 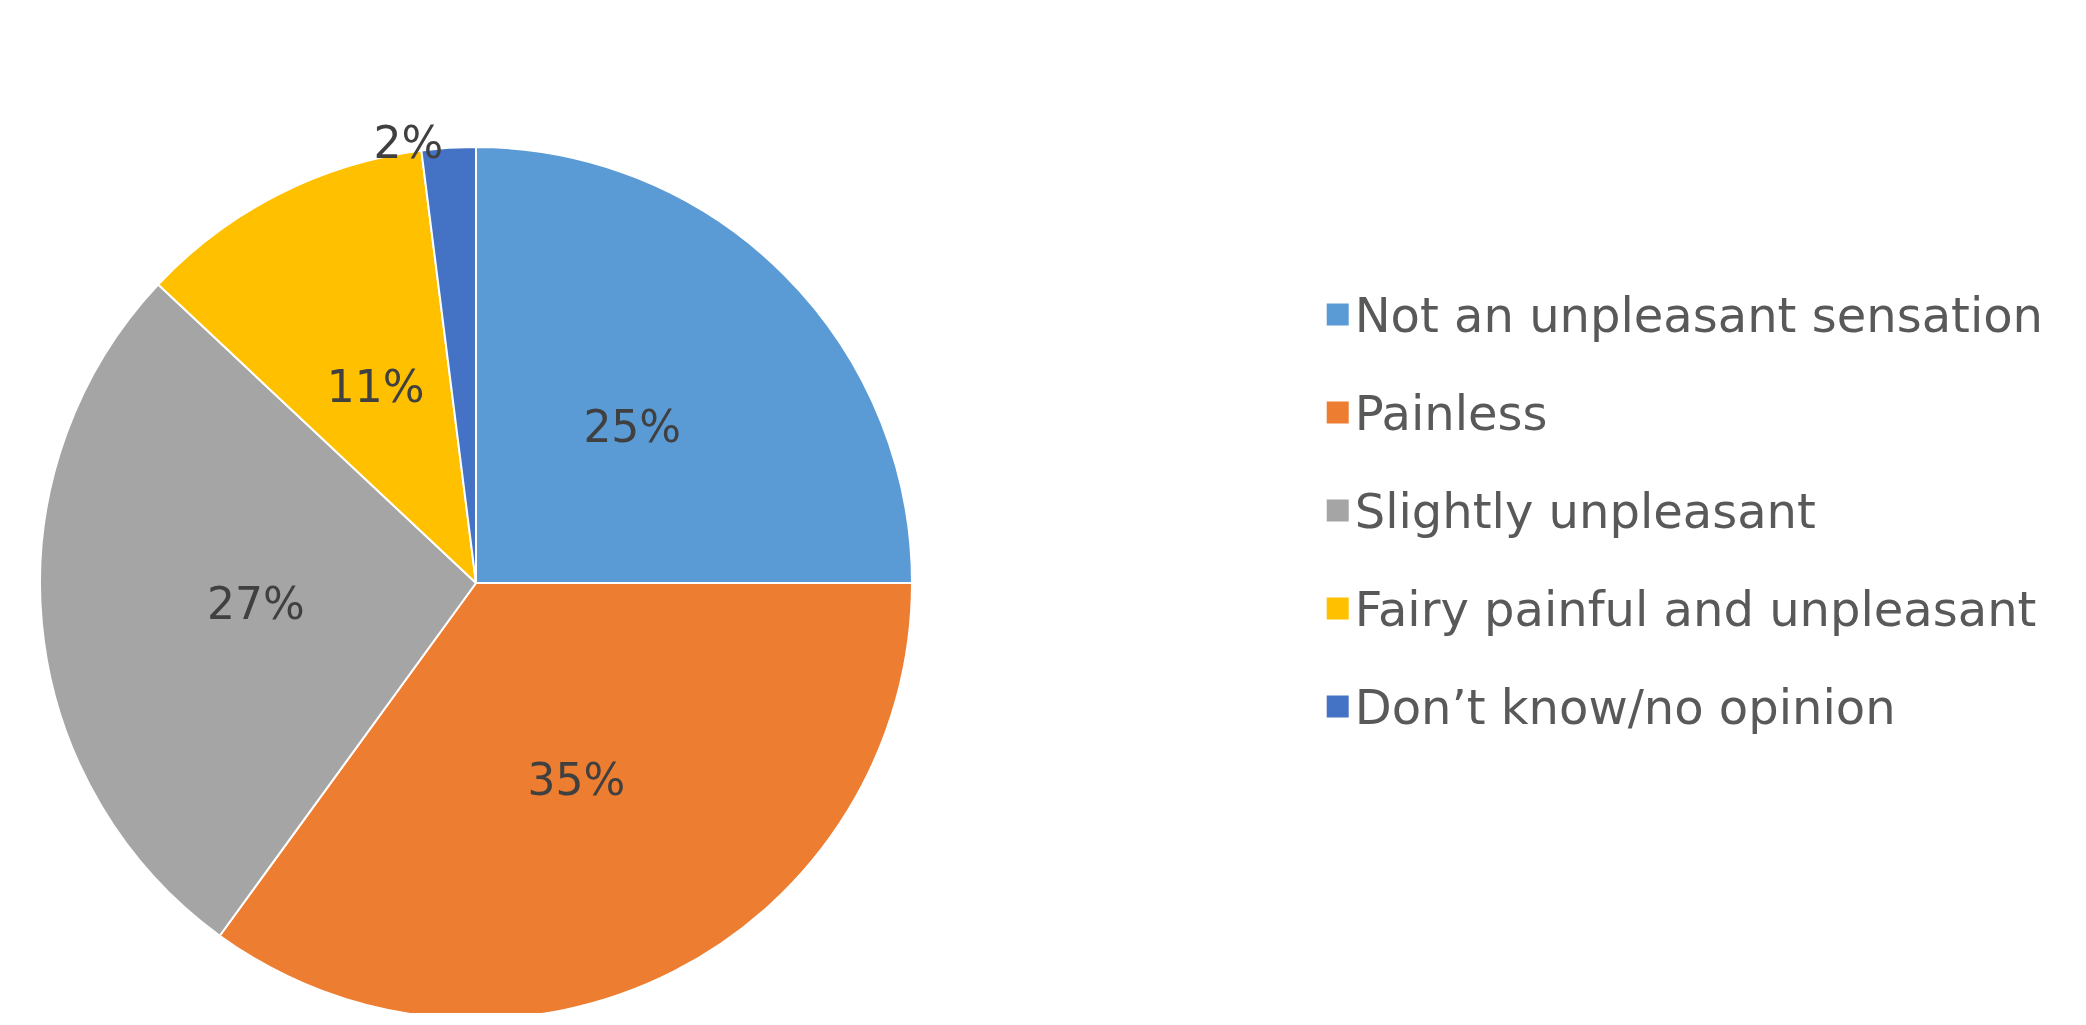 What do you see at coordinates (576, 780) in the screenshot?
I see `data-label: 35%` at bounding box center [576, 780].